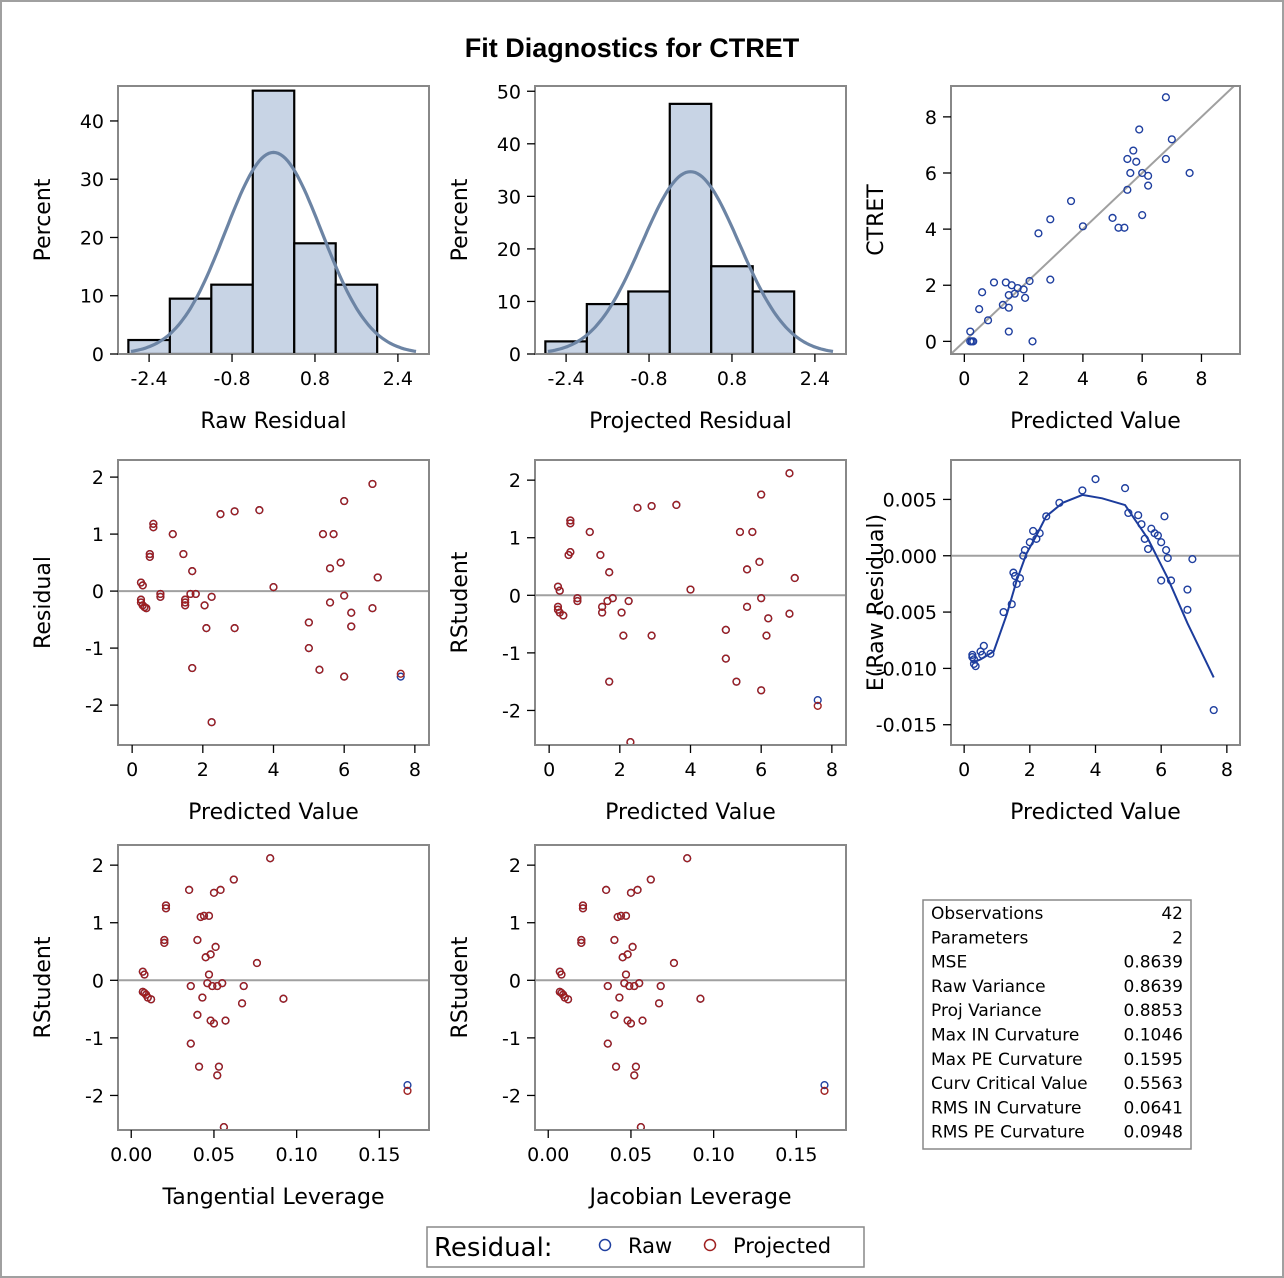 The image size is (1284, 1278). I want to click on x-tick-label: 2, so click(203, 770).